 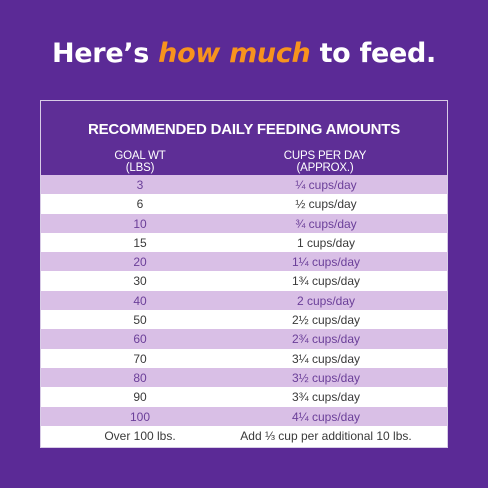 I want to click on cell-cups-per-day: 3¼ cups/day, so click(x=326, y=358).